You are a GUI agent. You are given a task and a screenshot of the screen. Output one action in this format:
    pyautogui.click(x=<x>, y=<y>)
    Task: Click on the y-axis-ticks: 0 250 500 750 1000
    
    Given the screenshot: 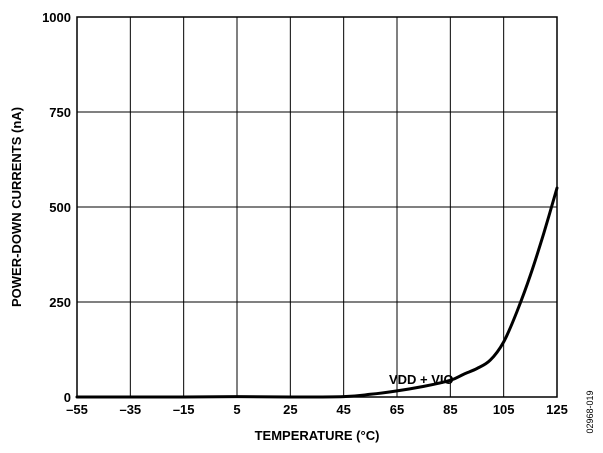 What is the action you would take?
    pyautogui.click(x=56, y=207)
    